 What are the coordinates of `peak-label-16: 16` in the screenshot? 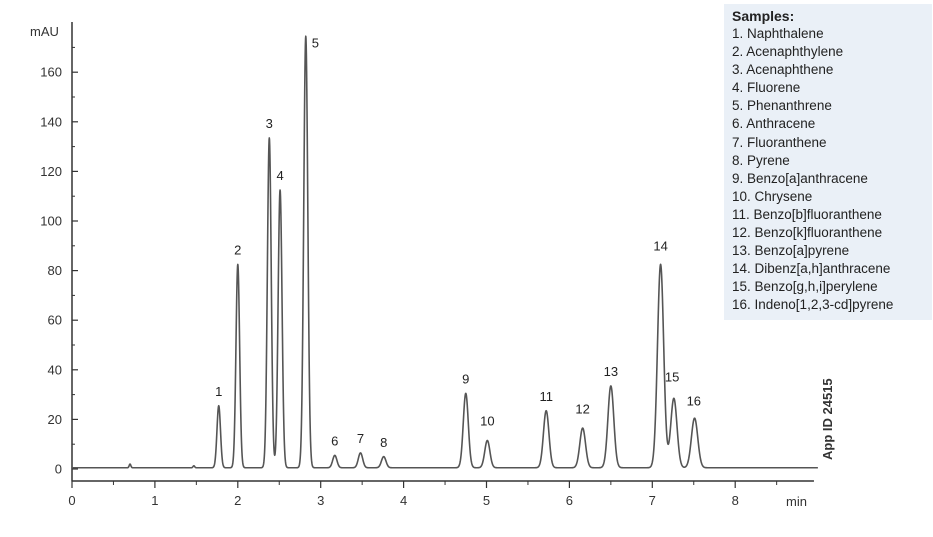 It's located at (694, 400).